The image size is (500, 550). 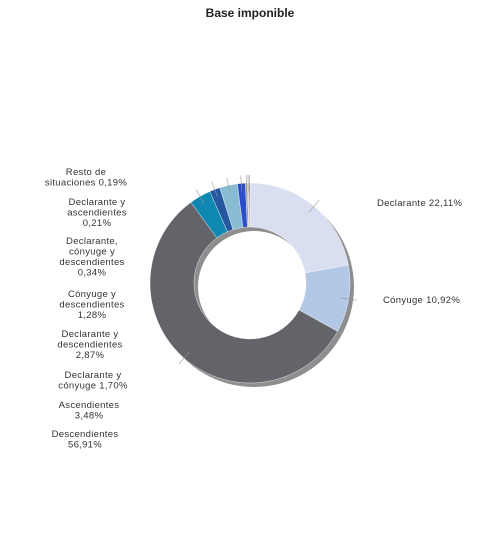 What do you see at coordinates (85, 440) in the screenshot?
I see `slice-label-2: Descendientes 56,91%` at bounding box center [85, 440].